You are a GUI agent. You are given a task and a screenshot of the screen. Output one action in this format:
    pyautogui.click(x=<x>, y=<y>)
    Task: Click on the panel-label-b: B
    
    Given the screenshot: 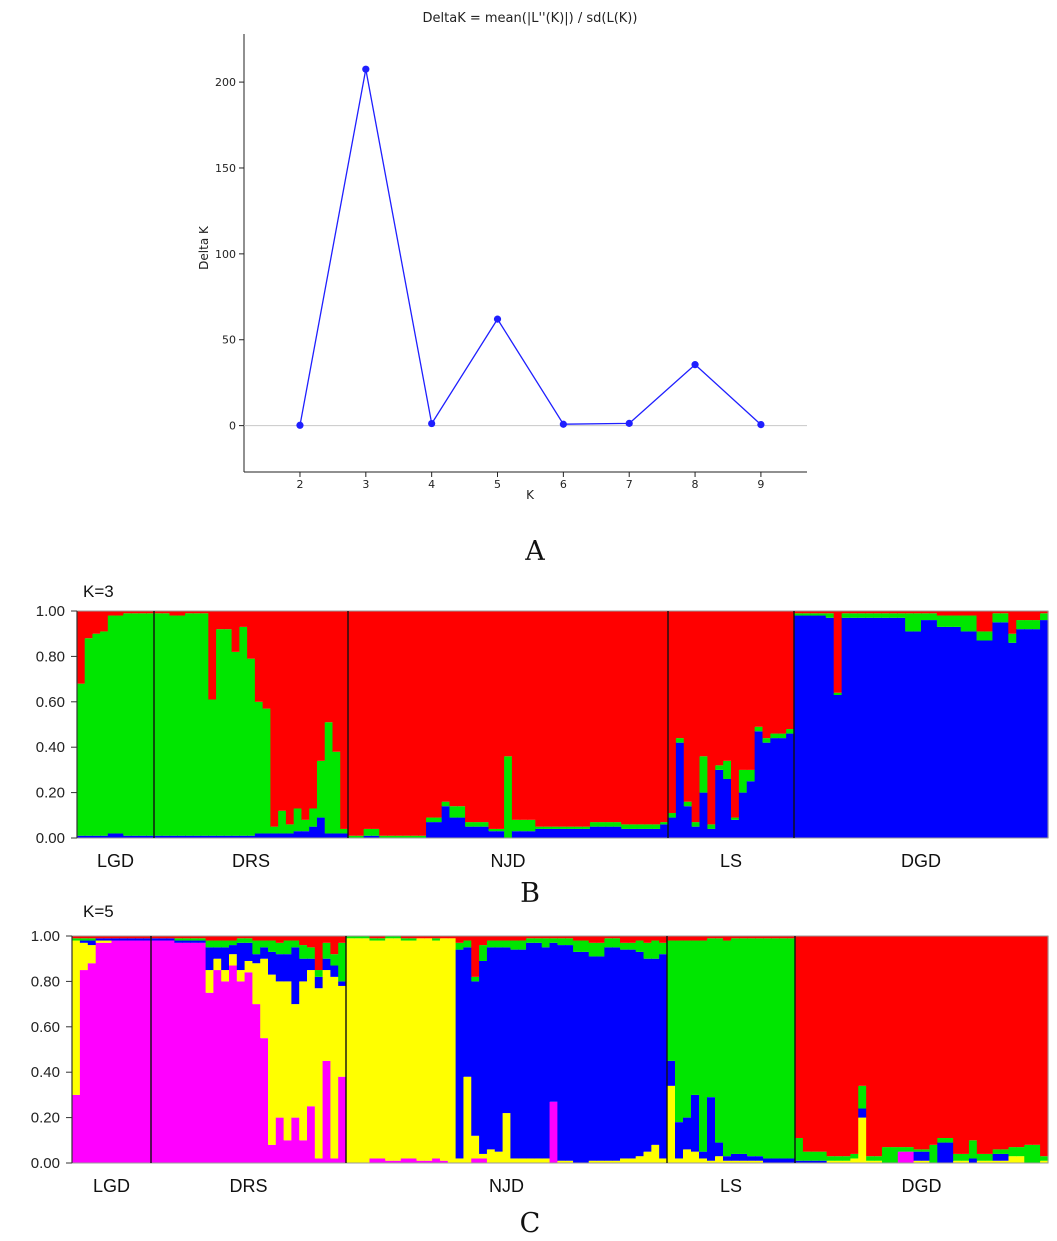 What is the action you would take?
    pyautogui.click(x=530, y=893)
    